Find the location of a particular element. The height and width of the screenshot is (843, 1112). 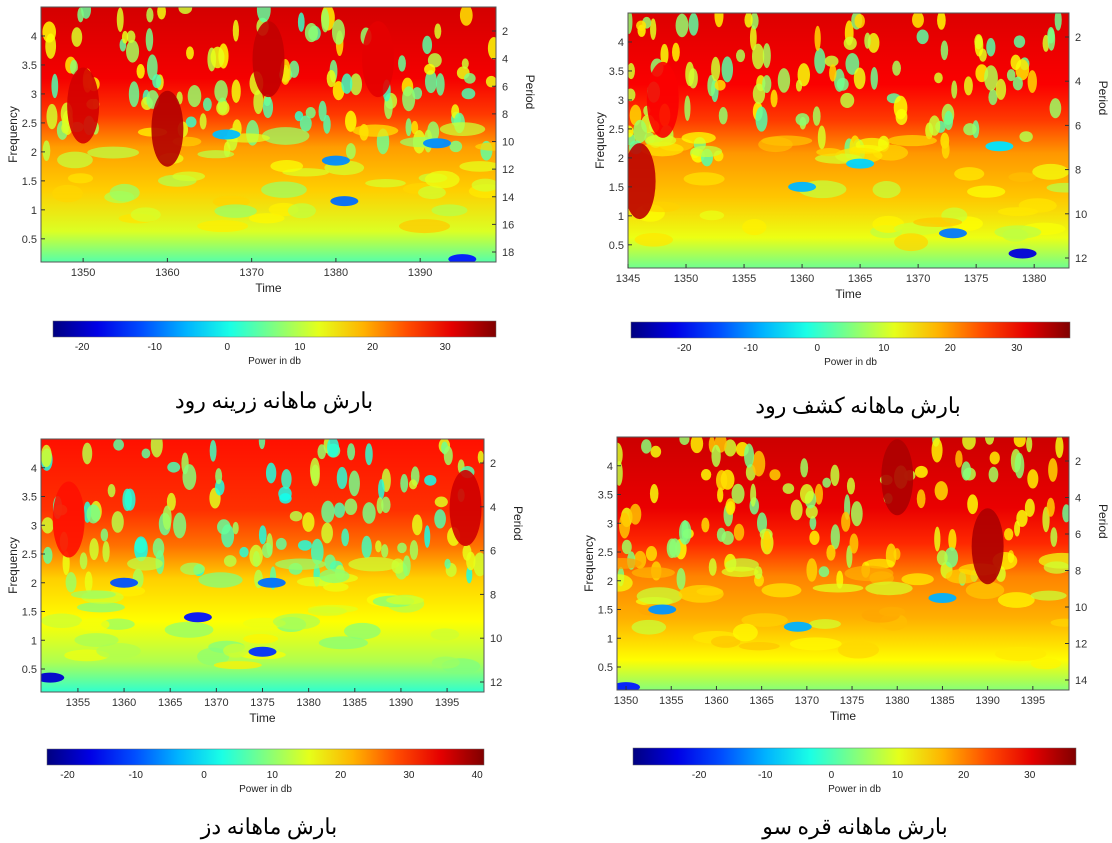

colorbar-tick-label: 30 is located at coordinates (1030, 775).